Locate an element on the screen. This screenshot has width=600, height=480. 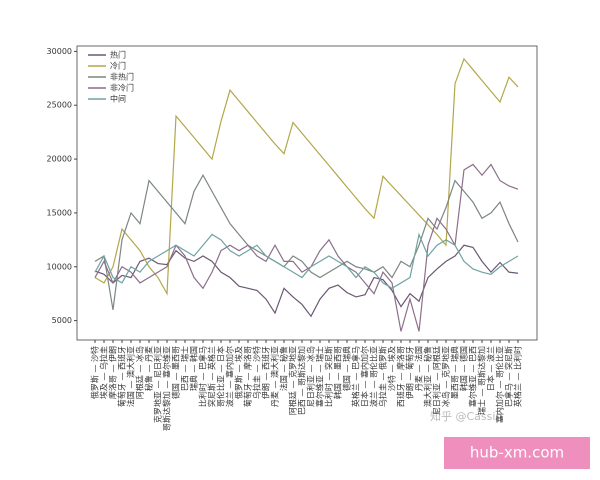
y-tick-label: 5000 is located at coordinates (62, 320).